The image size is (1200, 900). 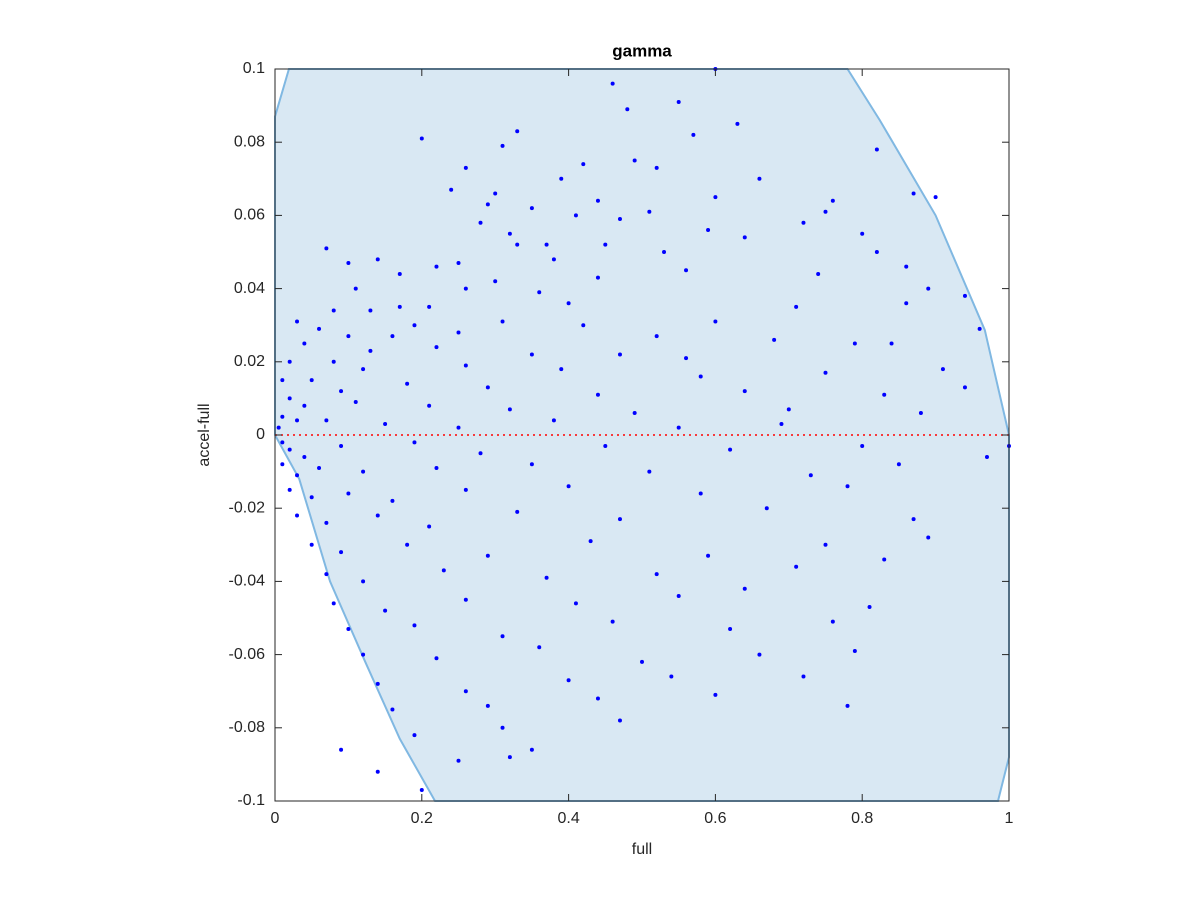 What do you see at coordinates (247, 581) in the screenshot?
I see `y-tick-label: -0.04` at bounding box center [247, 581].